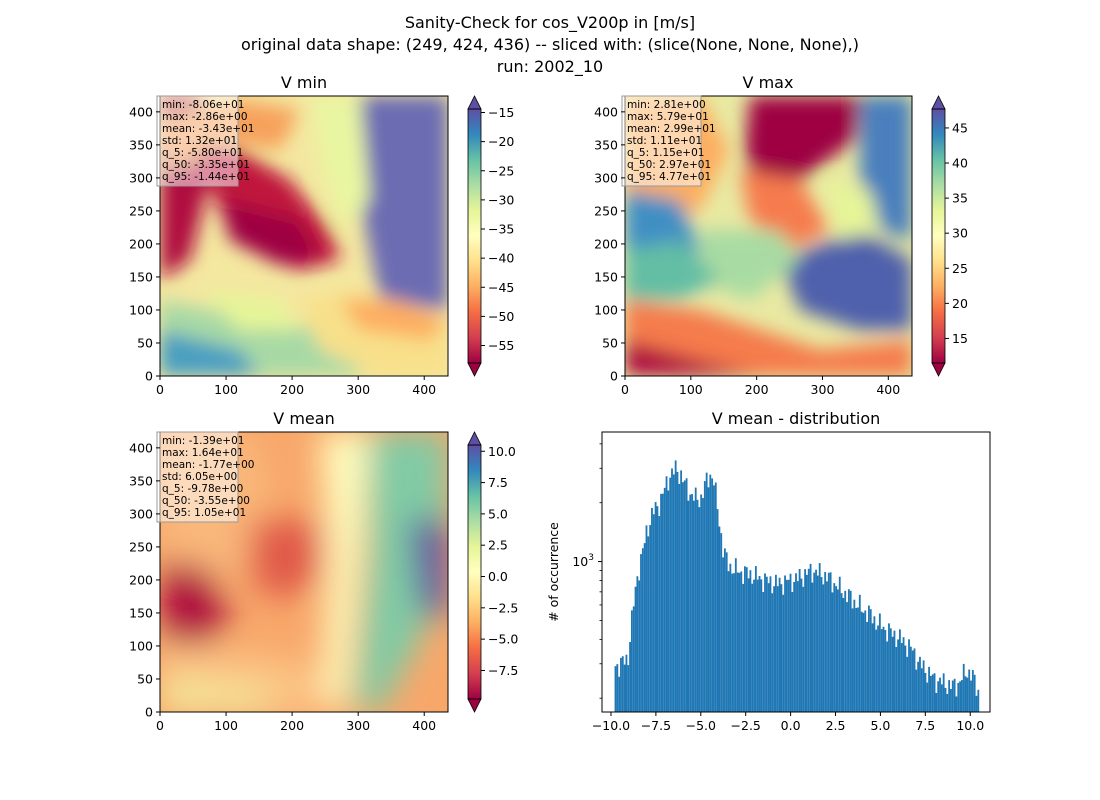  I want to click on colorbar-tick-label: −20, so click(501, 141).